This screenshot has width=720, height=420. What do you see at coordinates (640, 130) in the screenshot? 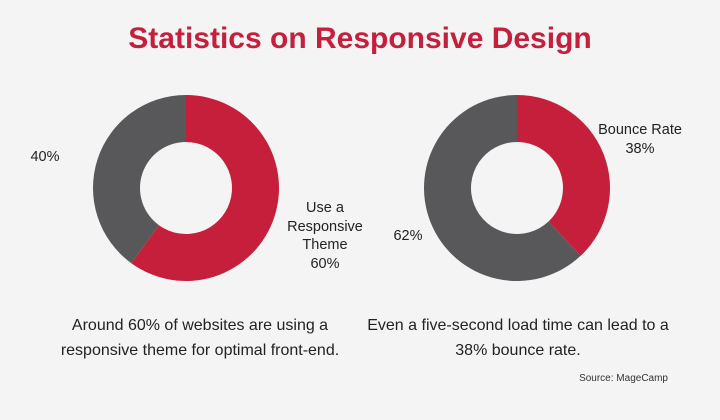
I see `slice-name: Bounce Rate` at bounding box center [640, 130].